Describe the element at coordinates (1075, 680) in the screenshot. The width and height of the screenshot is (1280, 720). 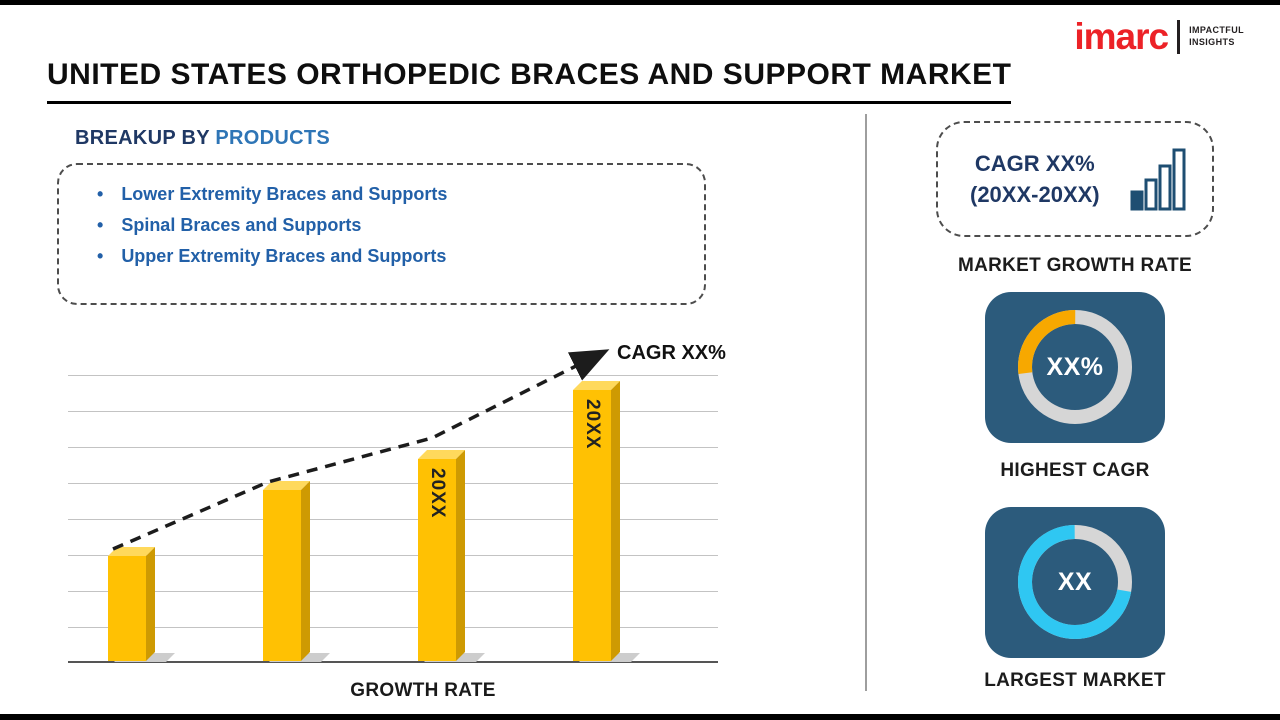
I see `largest-market-label: LARGEST MARKET` at that location.